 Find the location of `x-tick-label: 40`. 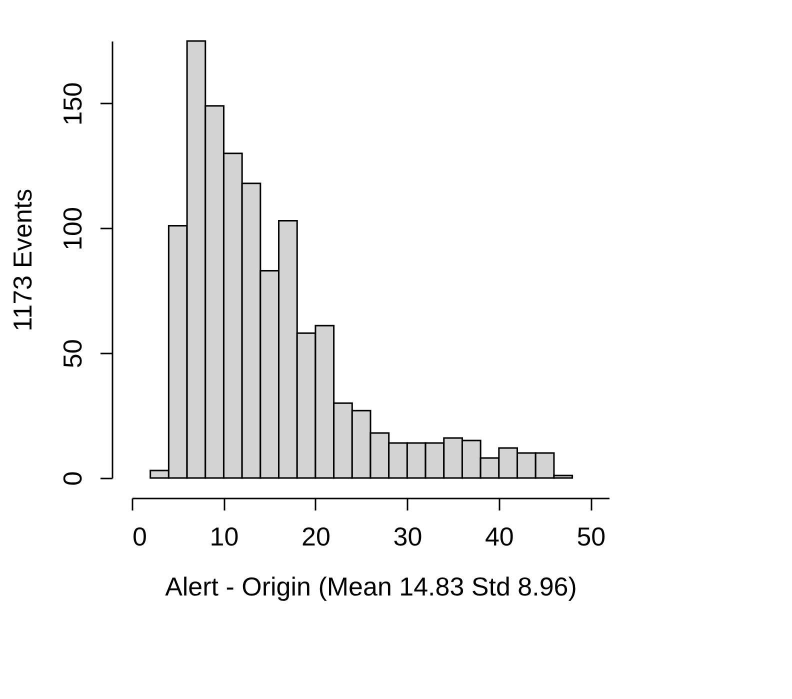

x-tick-label: 40 is located at coordinates (499, 537).